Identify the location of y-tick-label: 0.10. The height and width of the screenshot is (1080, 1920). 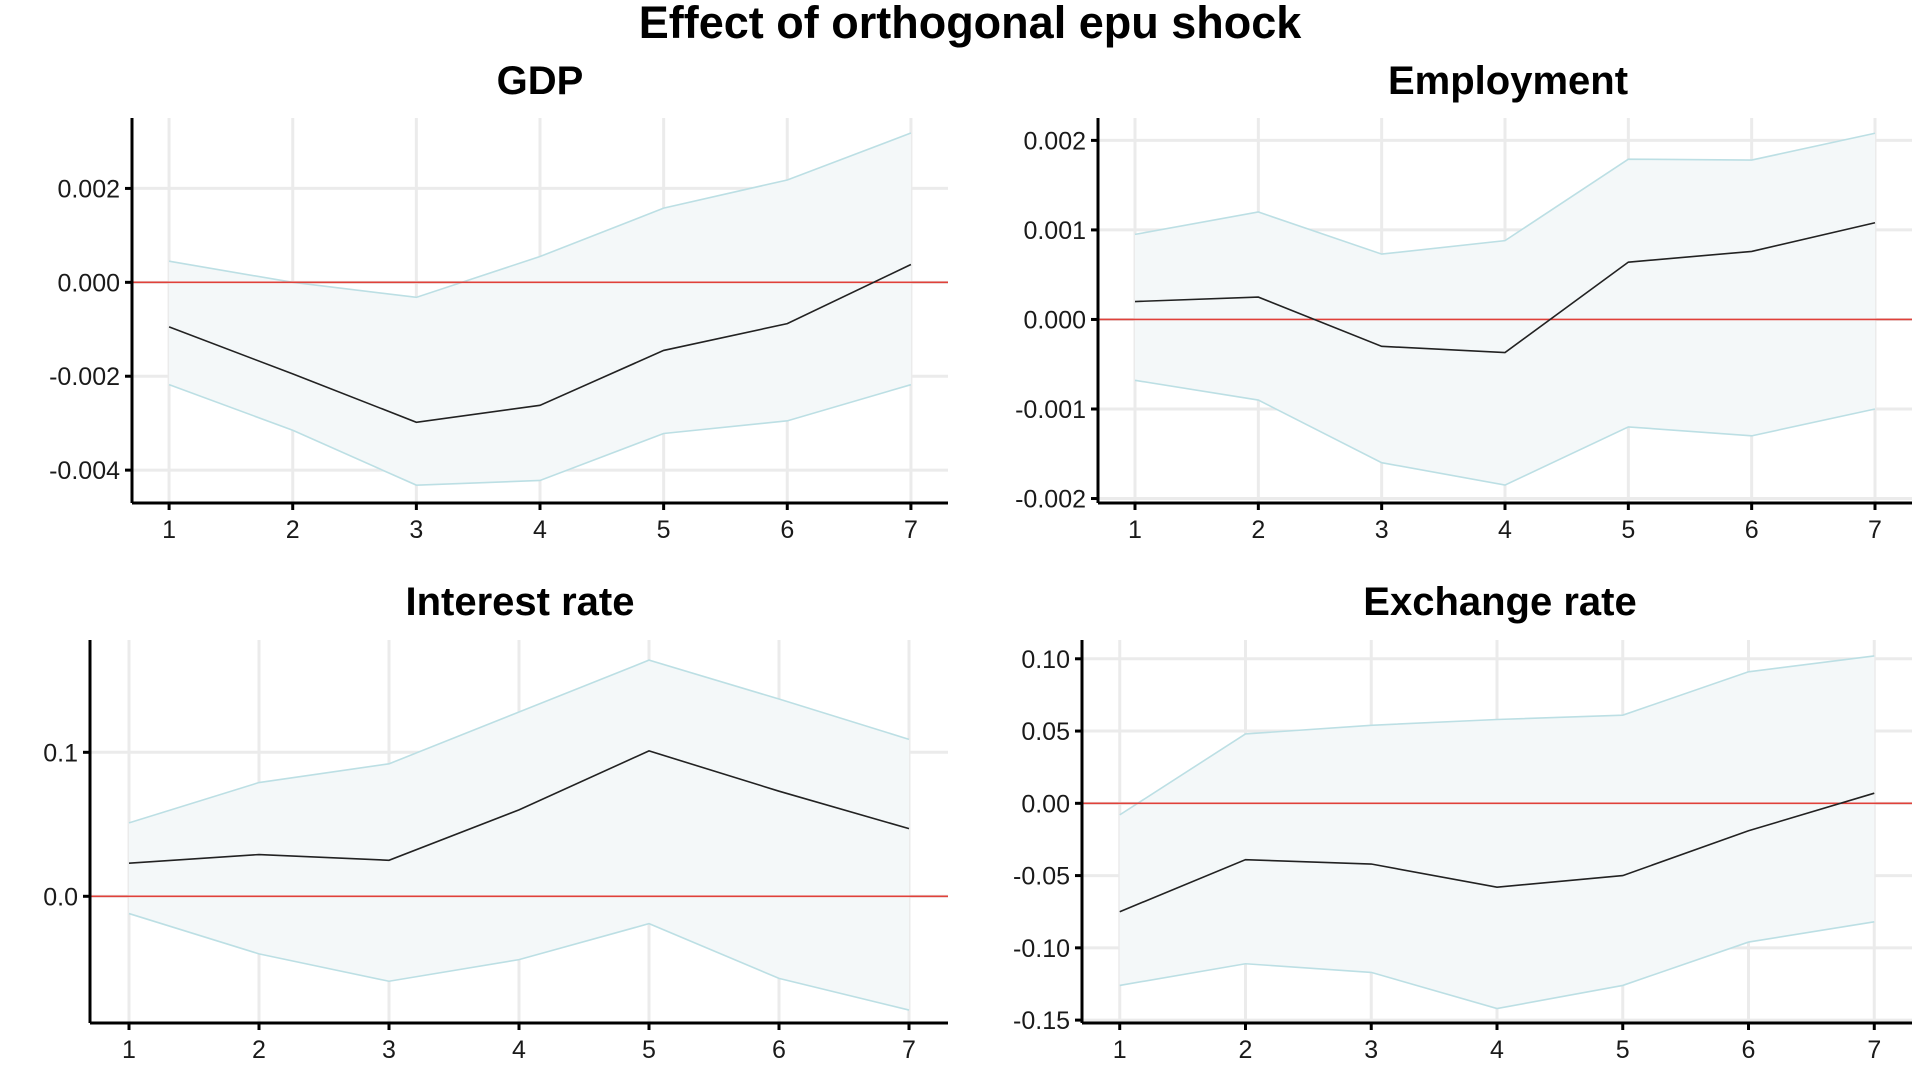
(1045, 660).